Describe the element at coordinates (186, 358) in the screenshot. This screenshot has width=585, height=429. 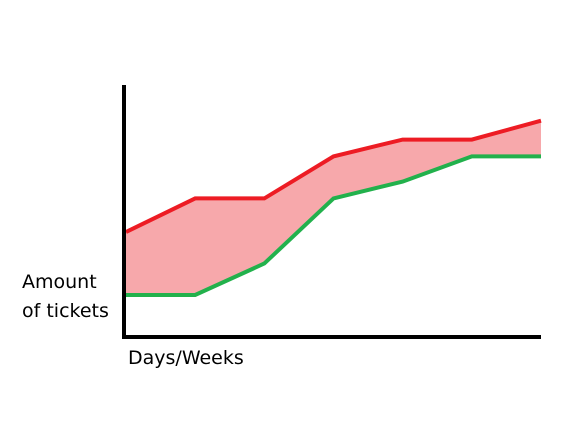
I see `x-axis-label: Days/Weeks` at that location.